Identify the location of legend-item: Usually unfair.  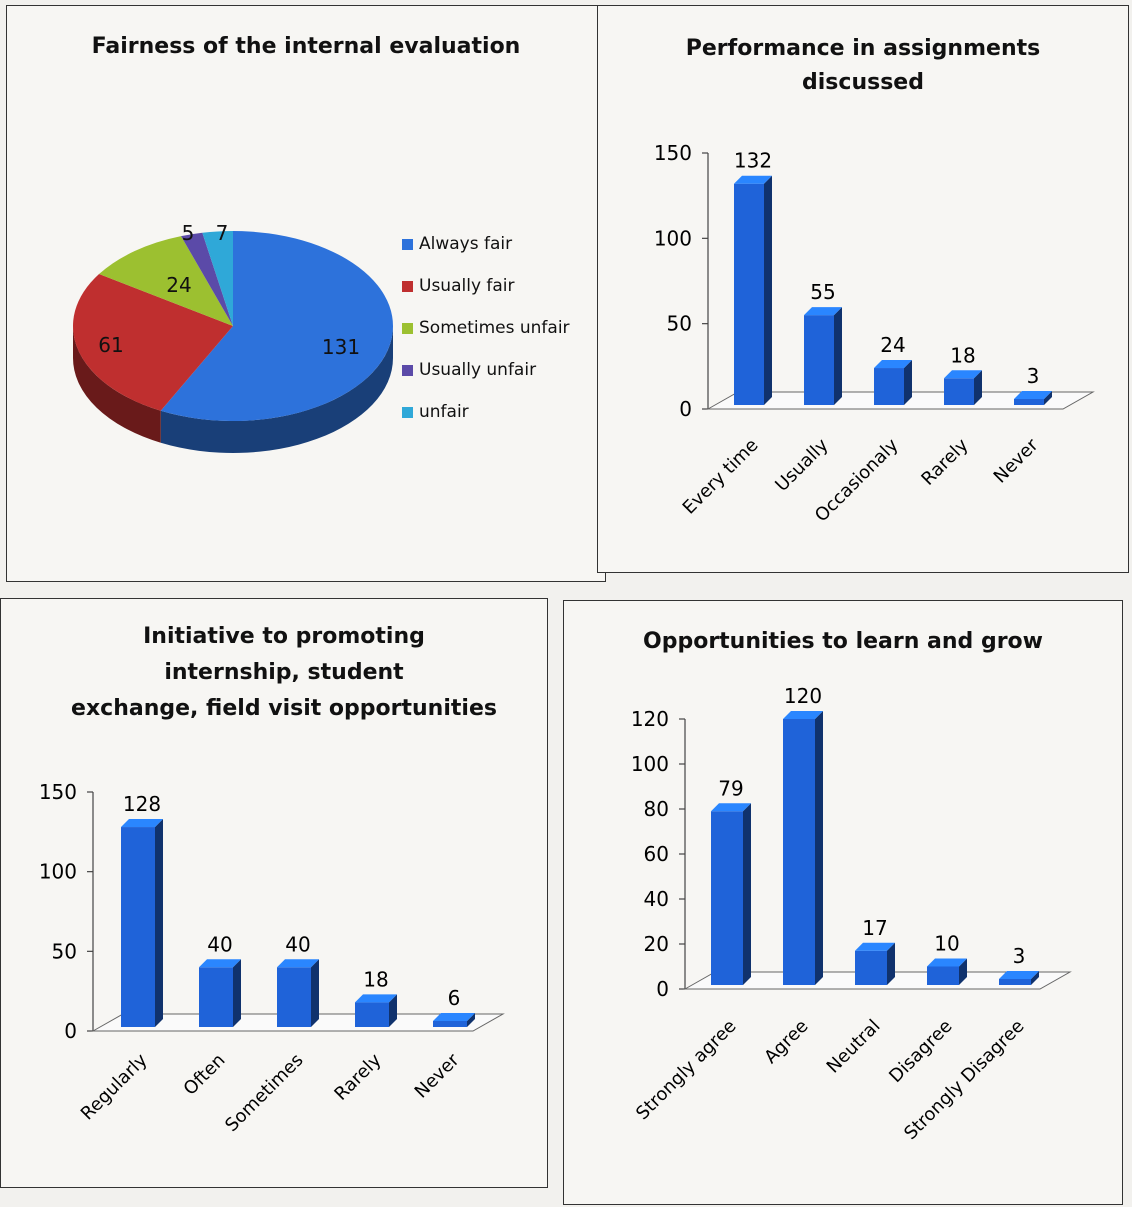
(486, 370).